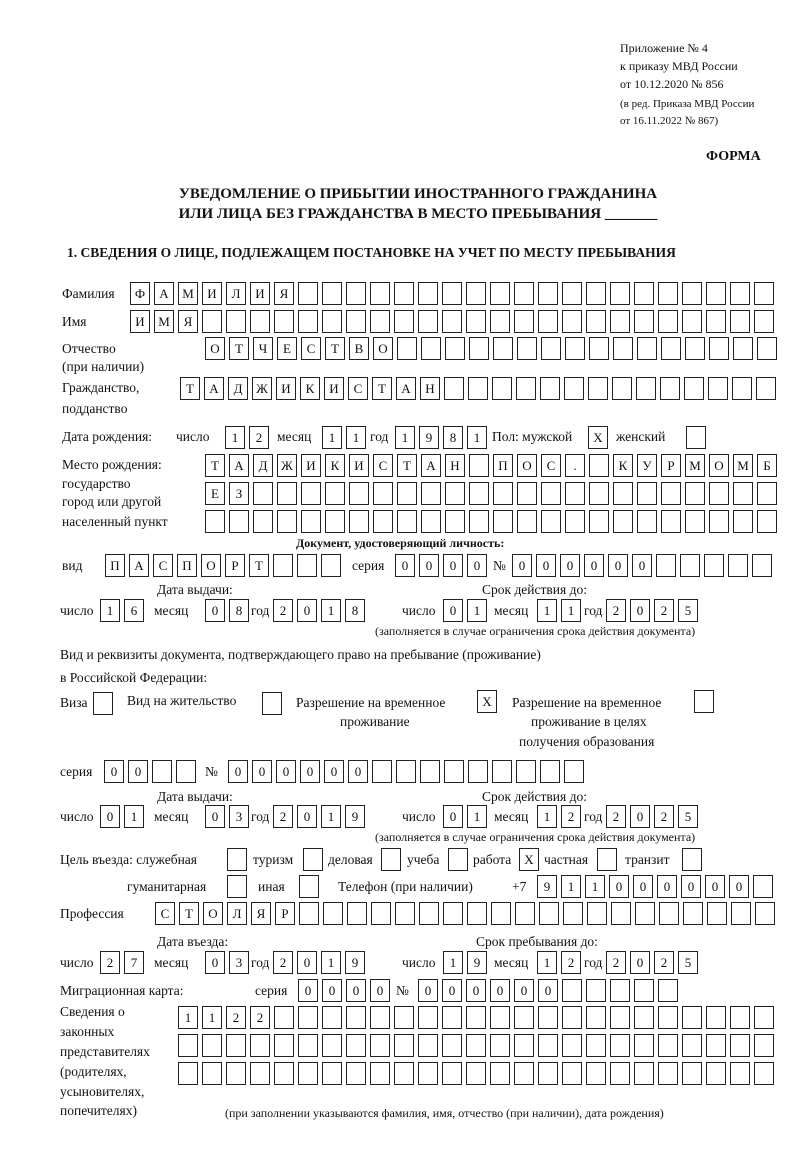 The width and height of the screenshot is (800, 1163). I want to click on purpose-work: X, so click(529, 859).